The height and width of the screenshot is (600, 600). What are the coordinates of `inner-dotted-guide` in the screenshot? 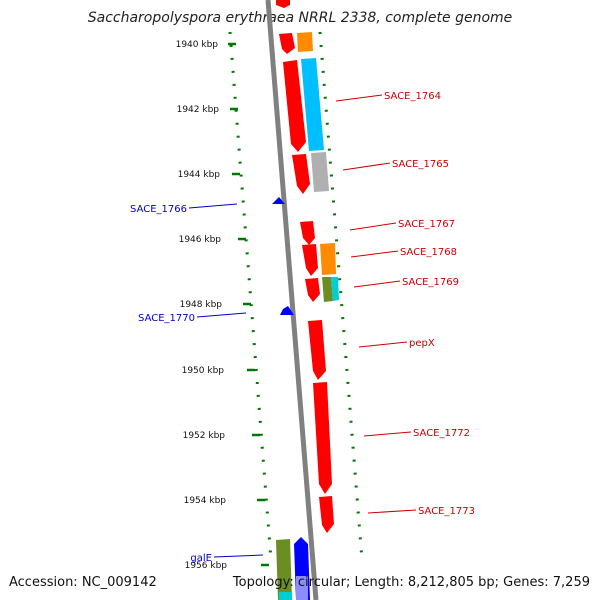 It's located at (250, 296).